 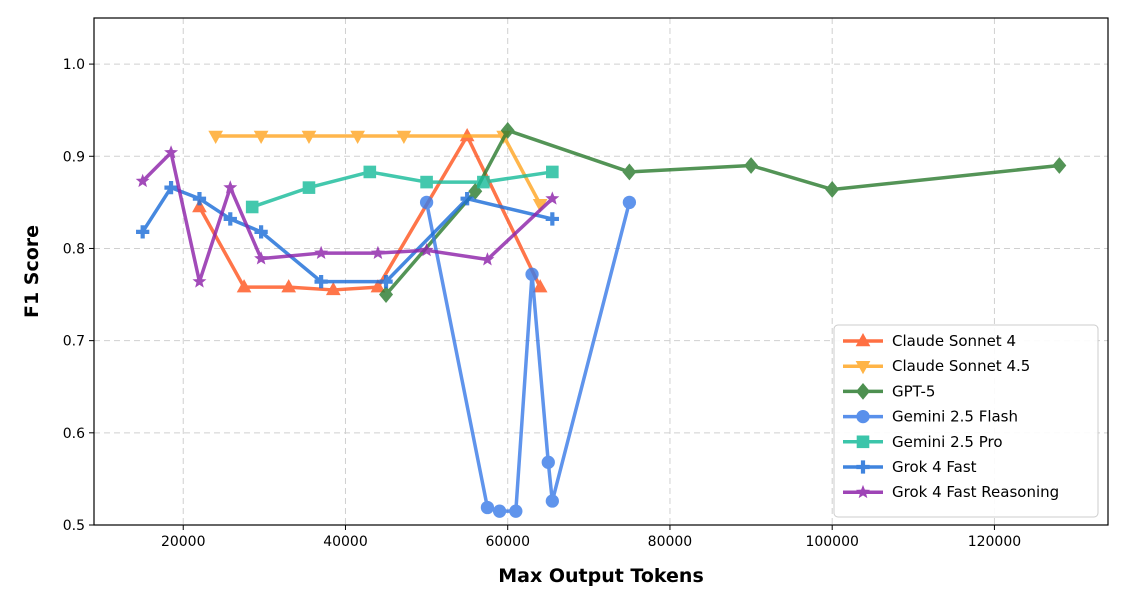 What do you see at coordinates (831, 542) in the screenshot?
I see `x-tick-label: 100000` at bounding box center [831, 542].